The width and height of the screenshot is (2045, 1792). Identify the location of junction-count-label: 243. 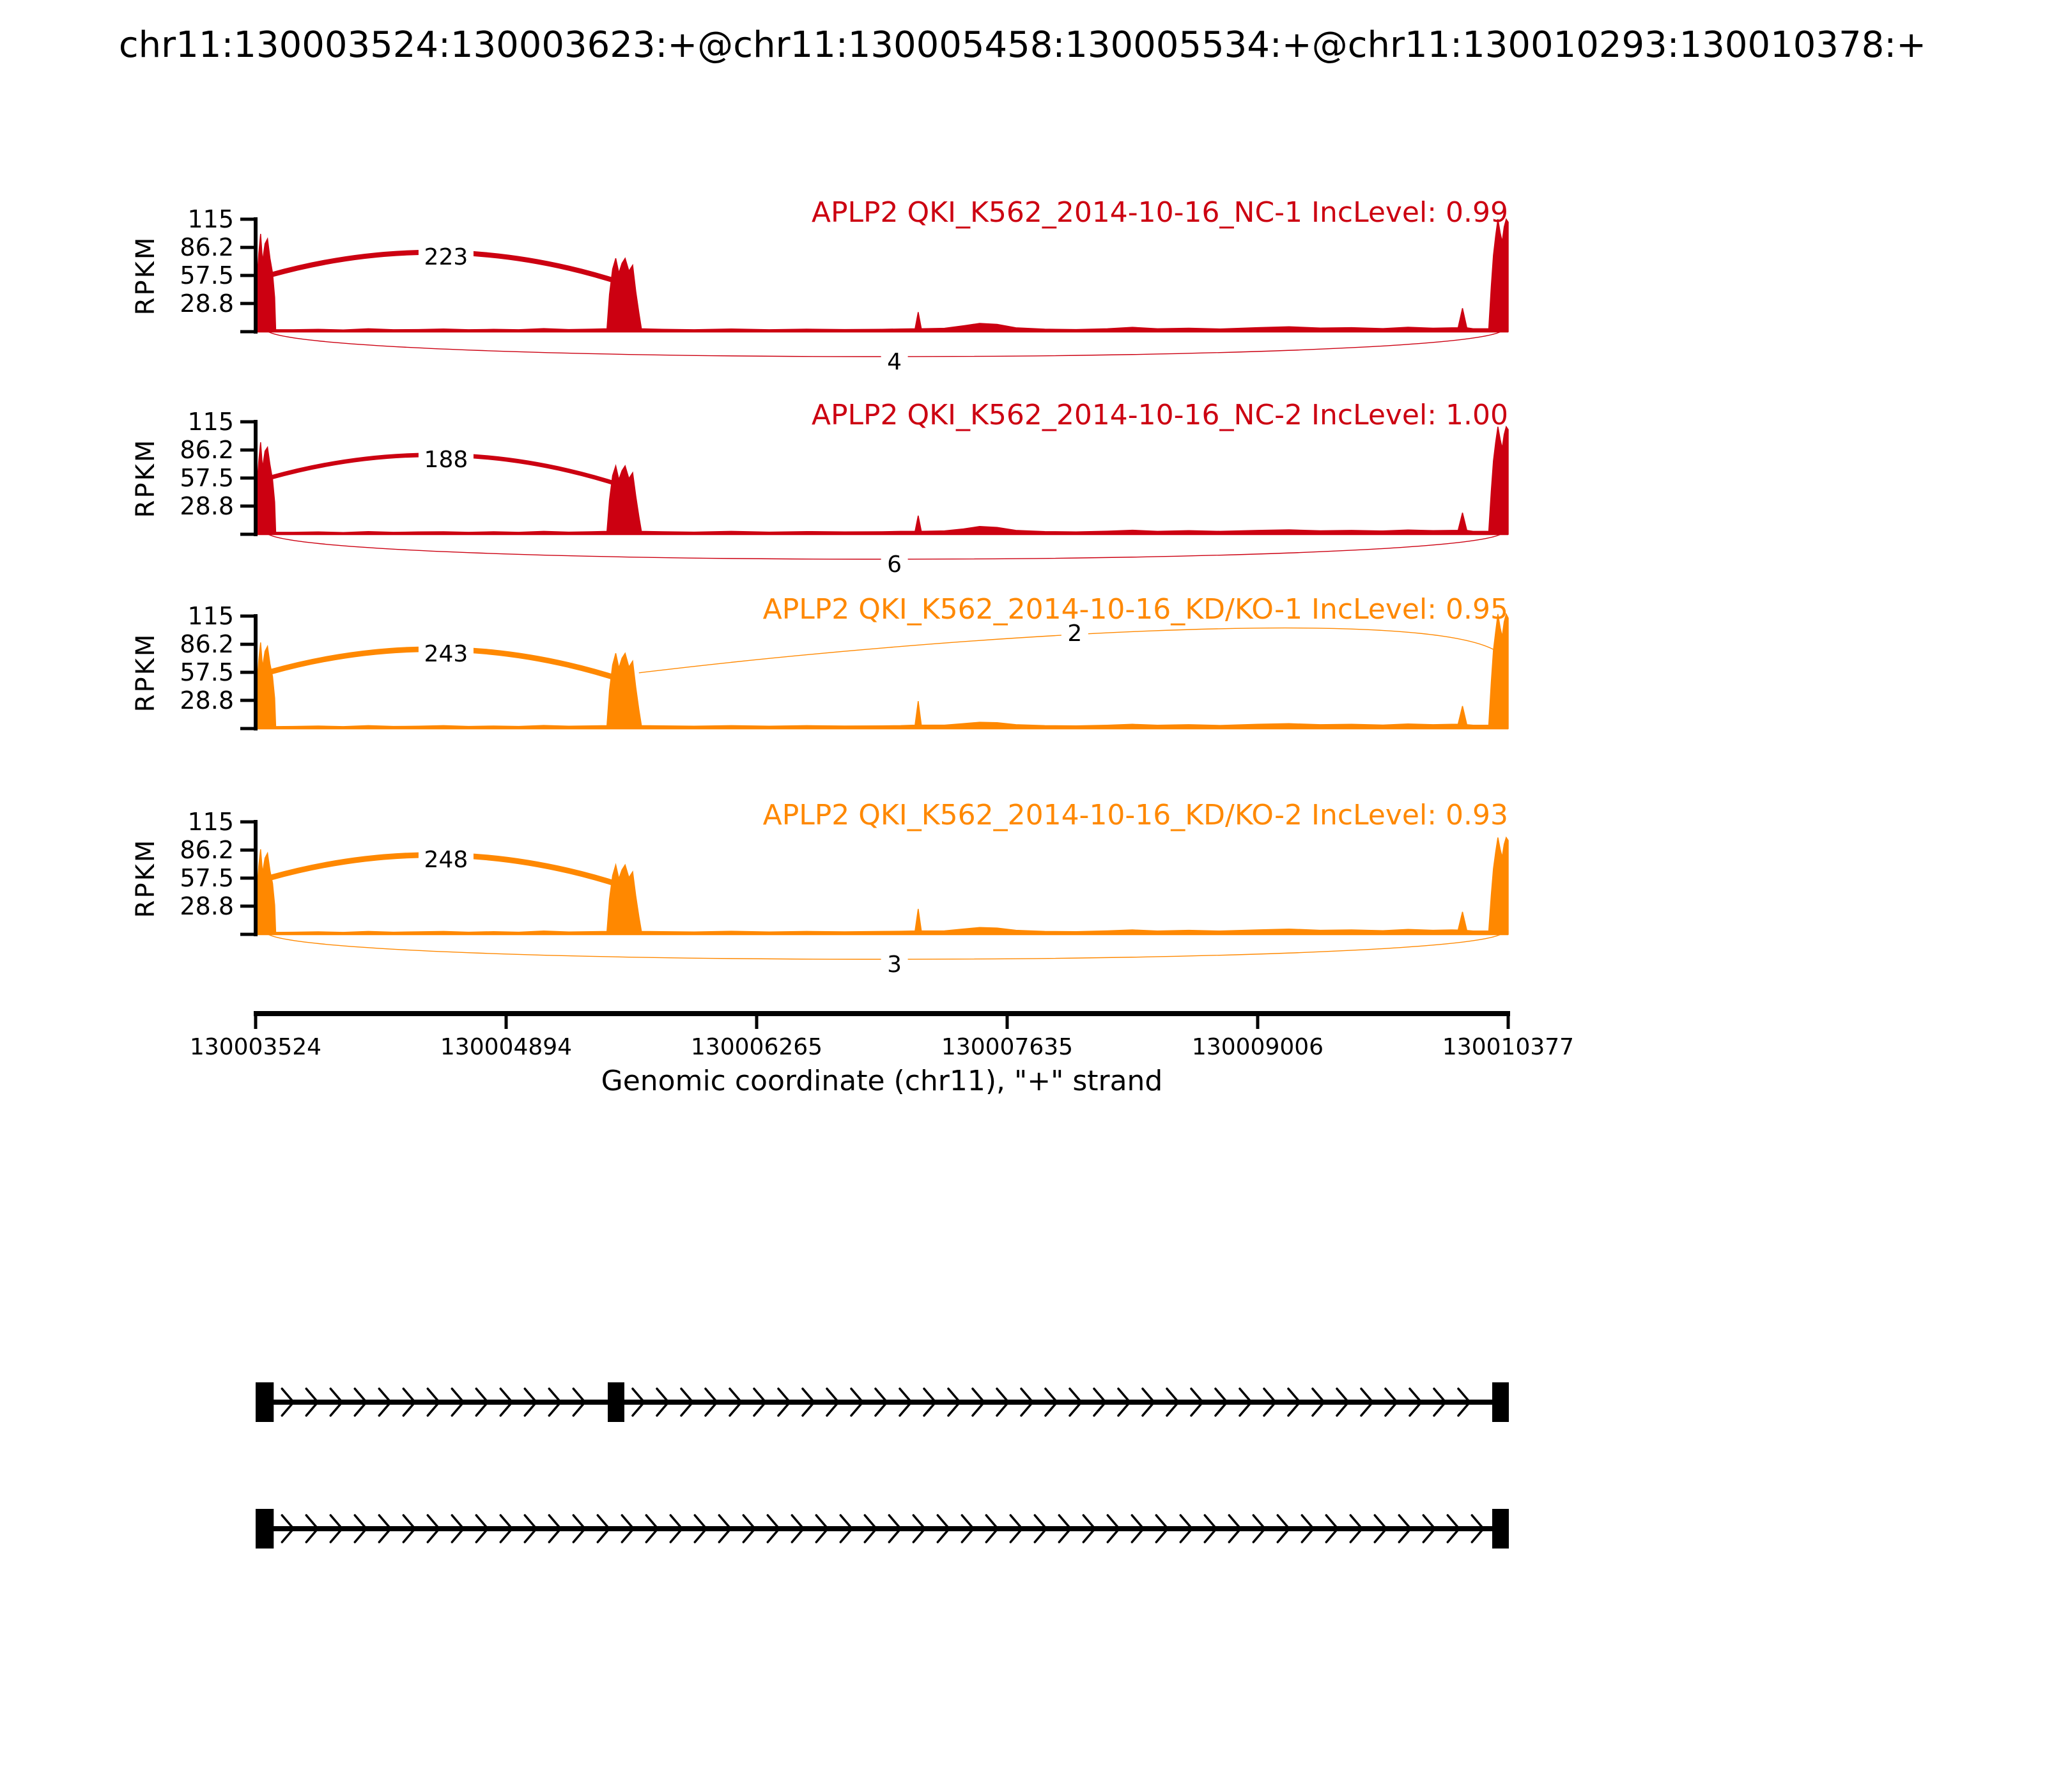
(446, 654).